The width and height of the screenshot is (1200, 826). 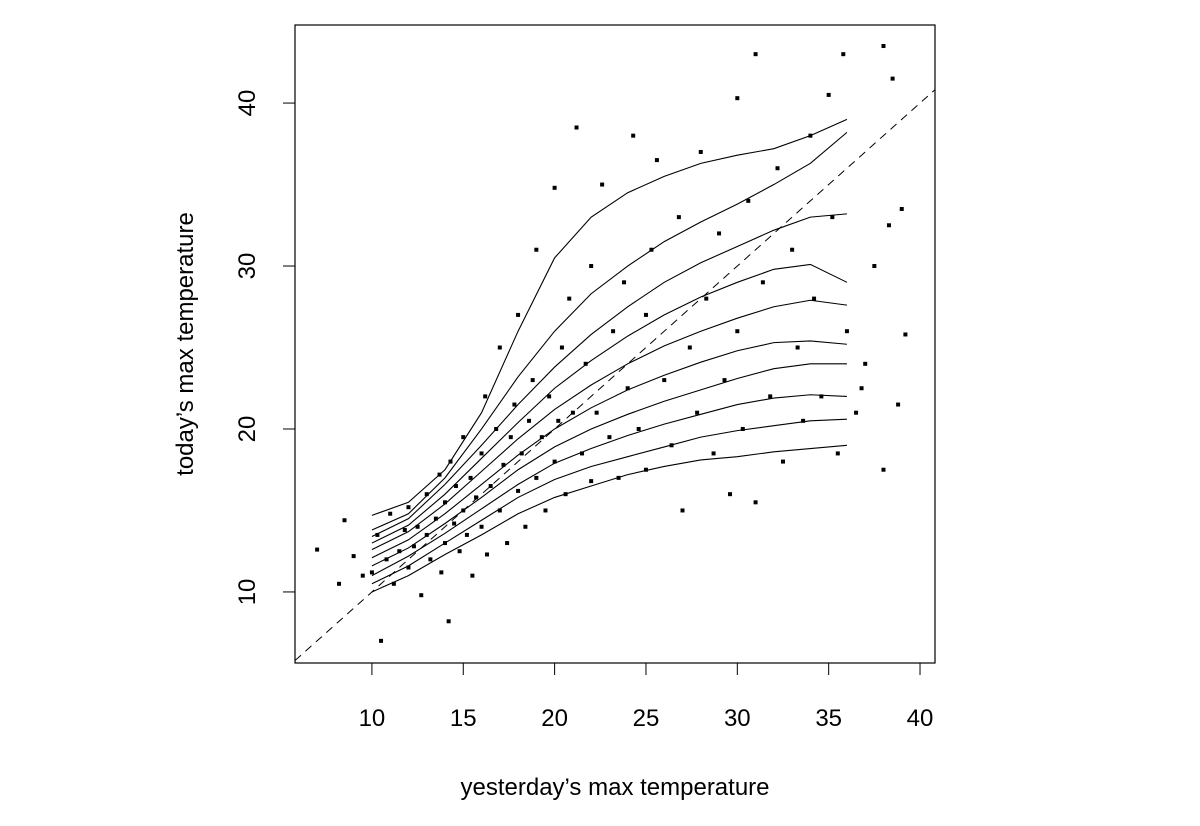 What do you see at coordinates (646, 718) in the screenshot?
I see `x-tick-label: 25` at bounding box center [646, 718].